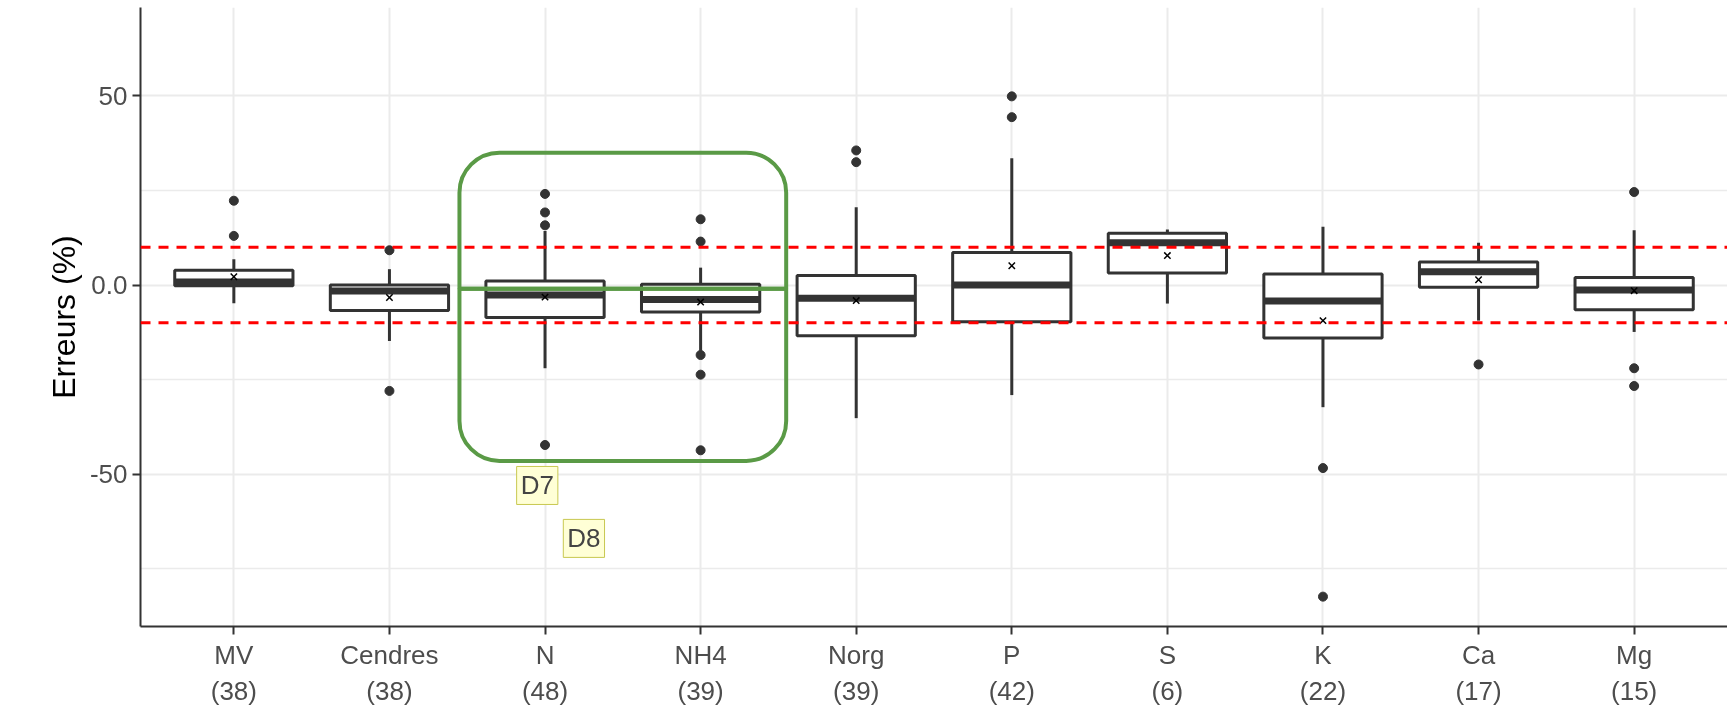  What do you see at coordinates (1478, 672) in the screenshot?
I see `x-tick-label: Ca (17)` at bounding box center [1478, 672].